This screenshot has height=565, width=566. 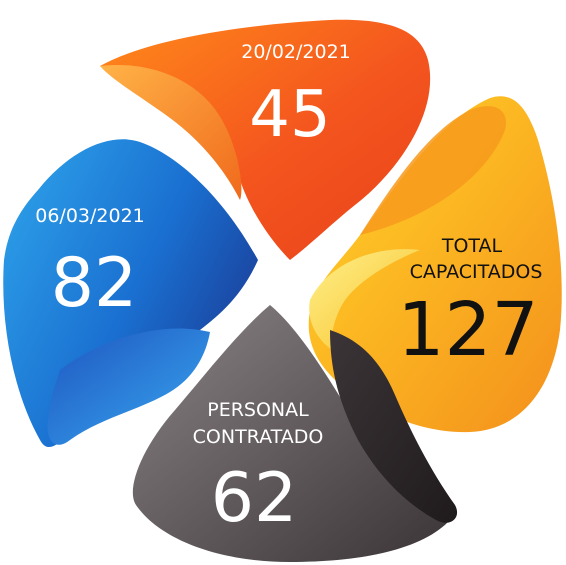 I want to click on petal-gray-fold, so click(x=394, y=426).